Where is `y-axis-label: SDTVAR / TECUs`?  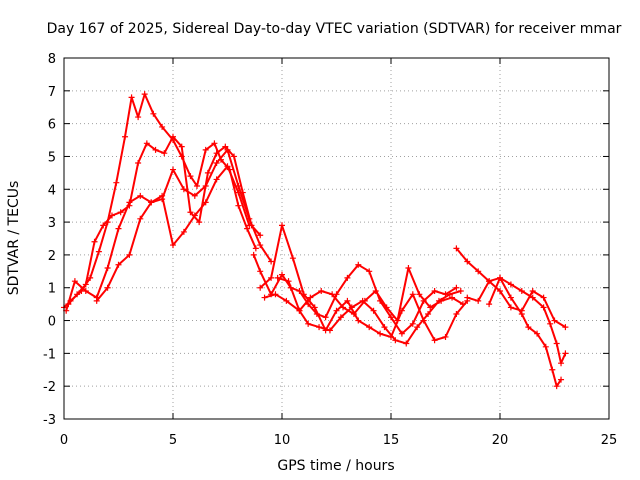 y-axis-label: SDTVAR / TECUs is located at coordinates (14, 238).